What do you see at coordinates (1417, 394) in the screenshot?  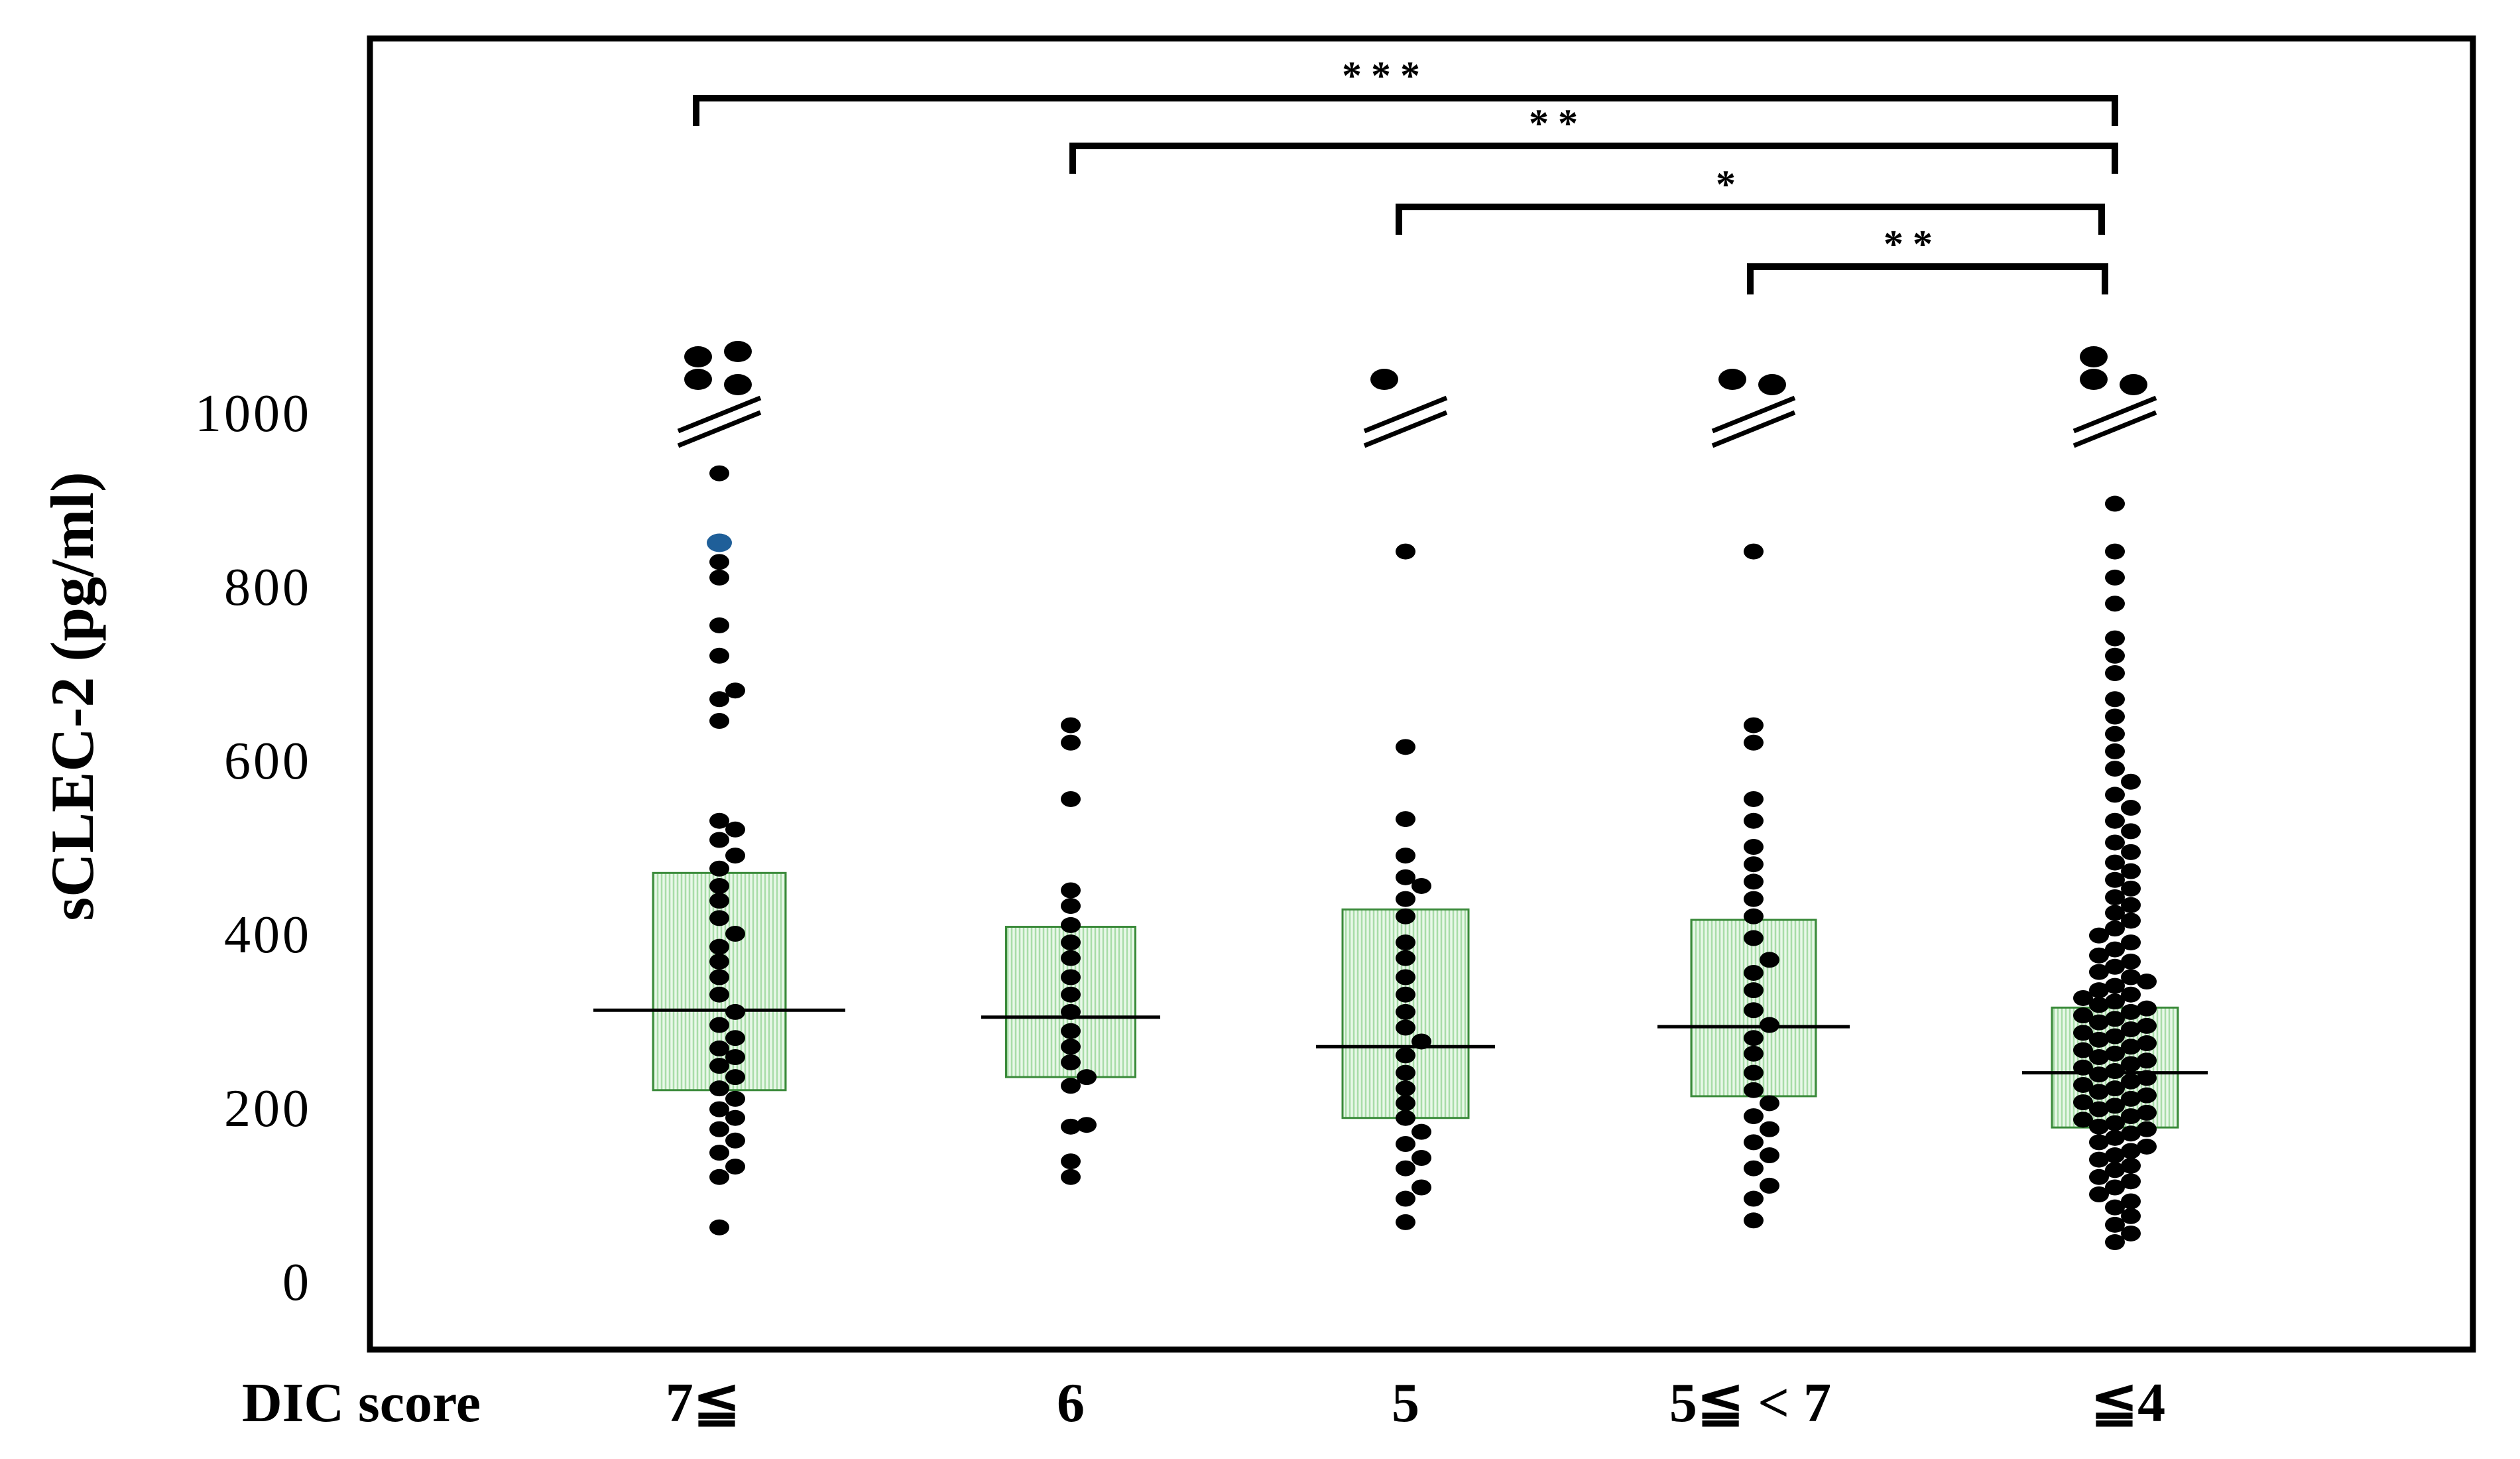 I see `axis-breaks` at bounding box center [1417, 394].